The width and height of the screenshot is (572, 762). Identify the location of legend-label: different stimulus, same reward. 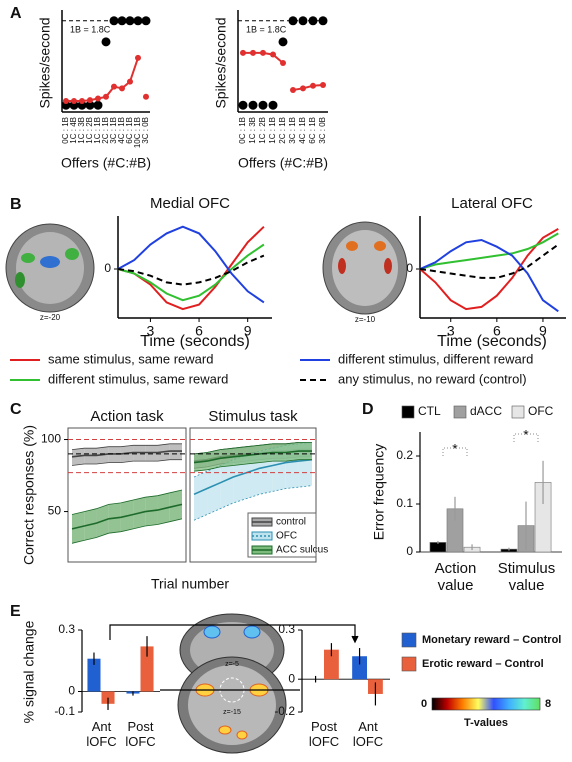
(138, 378).